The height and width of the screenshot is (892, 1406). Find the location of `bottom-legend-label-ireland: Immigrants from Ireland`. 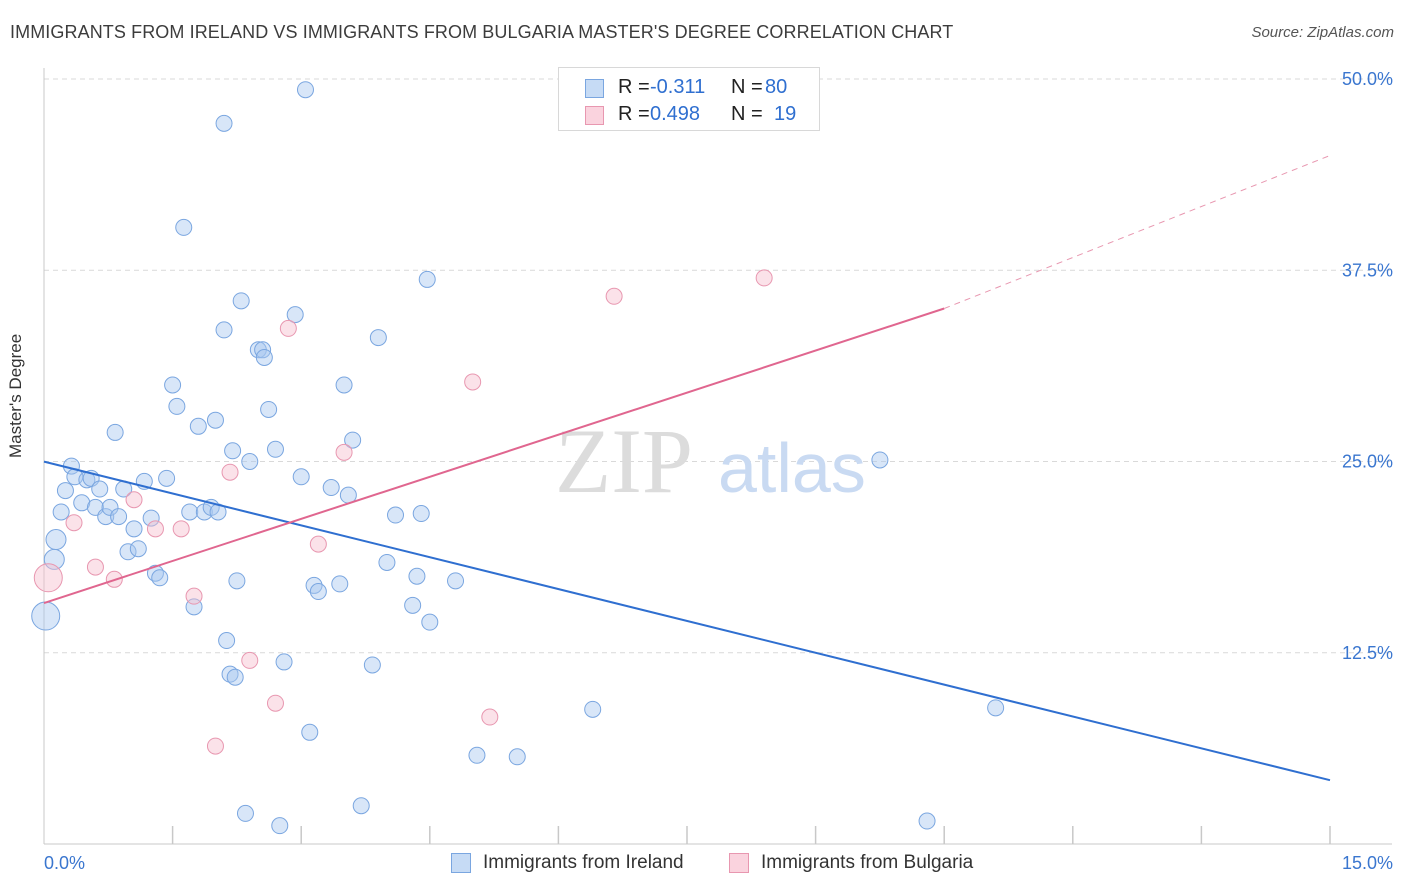

bottom-legend-label-ireland: Immigrants from Ireland is located at coordinates (583, 862).